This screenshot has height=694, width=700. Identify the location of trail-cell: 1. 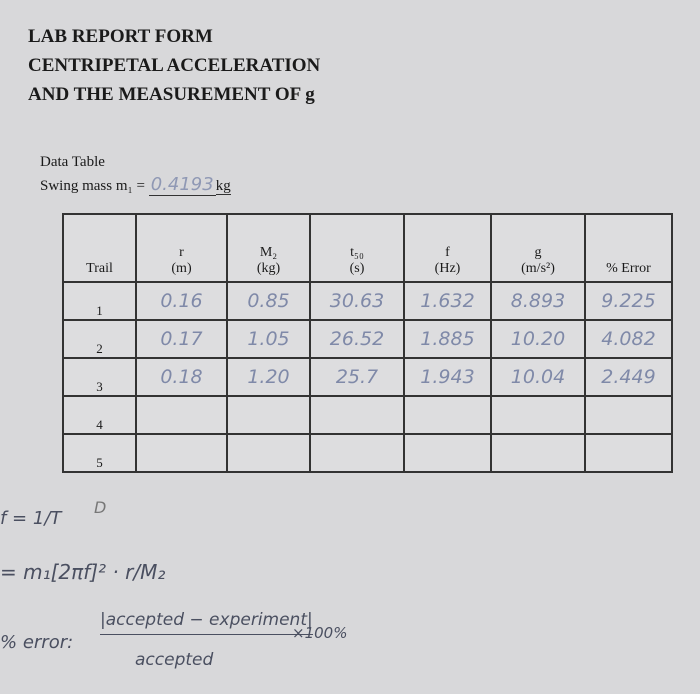
(99, 301).